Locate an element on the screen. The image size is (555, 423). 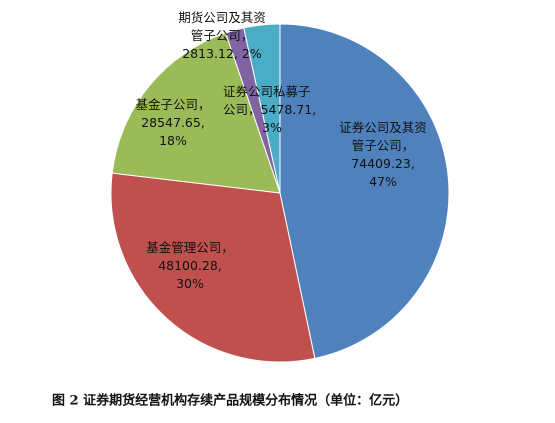
category-label: 证券公司私募子公司， is located at coordinates (267, 100).